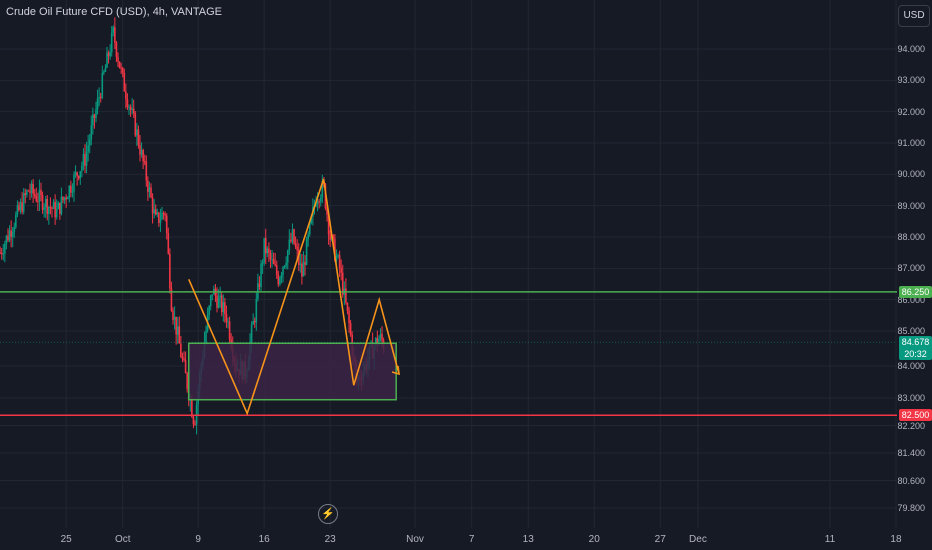 Image resolution: width=932 pixels, height=550 pixels. Describe the element at coordinates (911, 331) in the screenshot. I see `price-tick-label: 85.000` at that location.